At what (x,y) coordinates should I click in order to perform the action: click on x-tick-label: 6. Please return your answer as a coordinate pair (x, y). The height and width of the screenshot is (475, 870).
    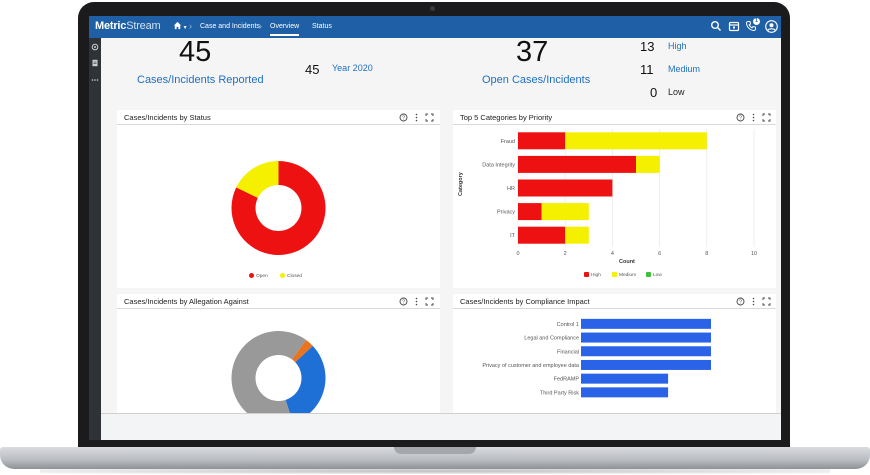
    Looking at the image, I should click on (659, 254).